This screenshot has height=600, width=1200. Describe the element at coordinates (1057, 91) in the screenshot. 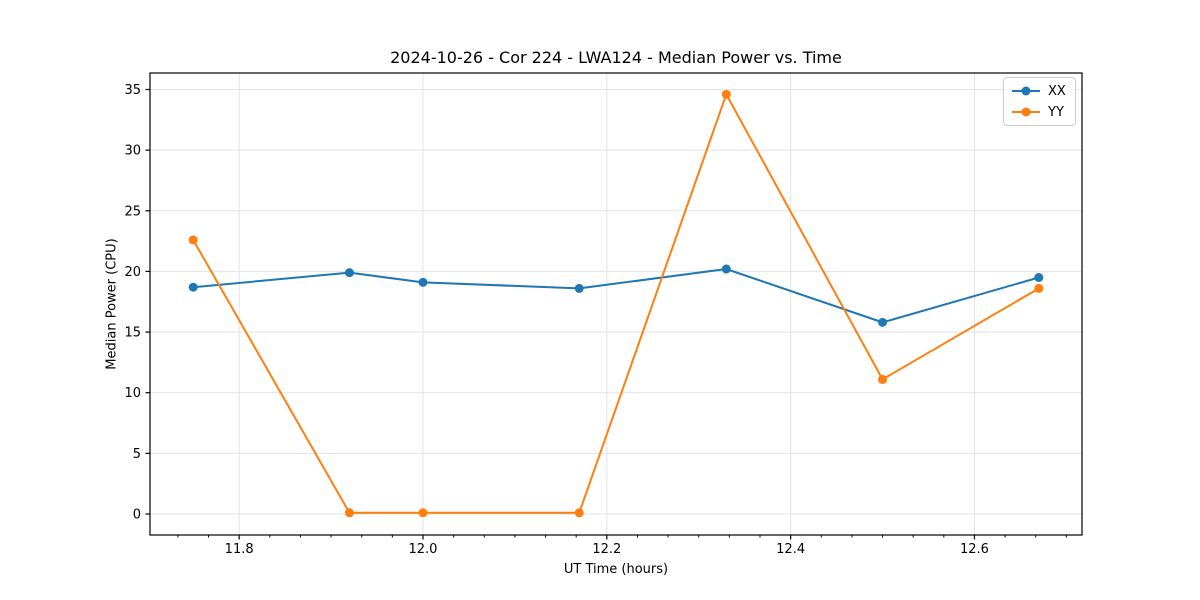

I see `legend-label: XX` at that location.